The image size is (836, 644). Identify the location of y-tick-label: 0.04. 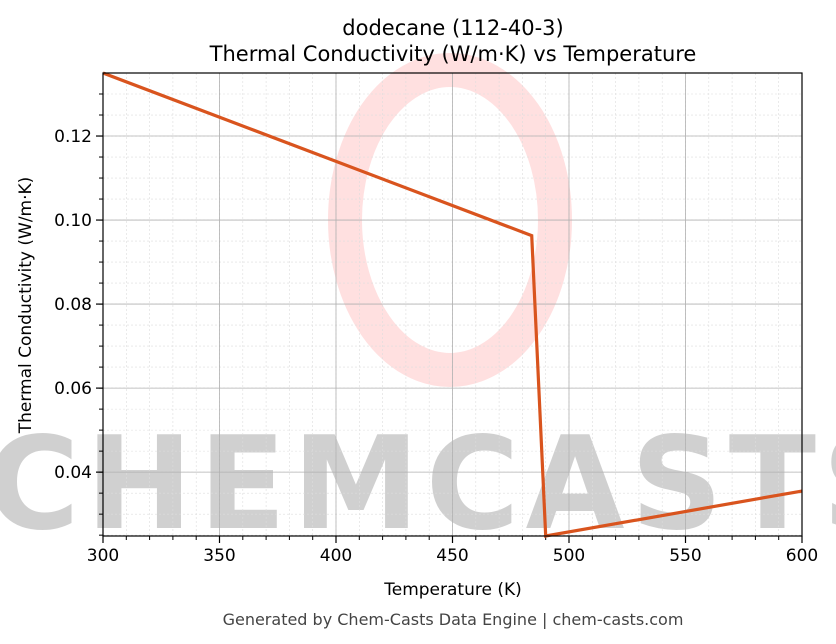
(73, 473).